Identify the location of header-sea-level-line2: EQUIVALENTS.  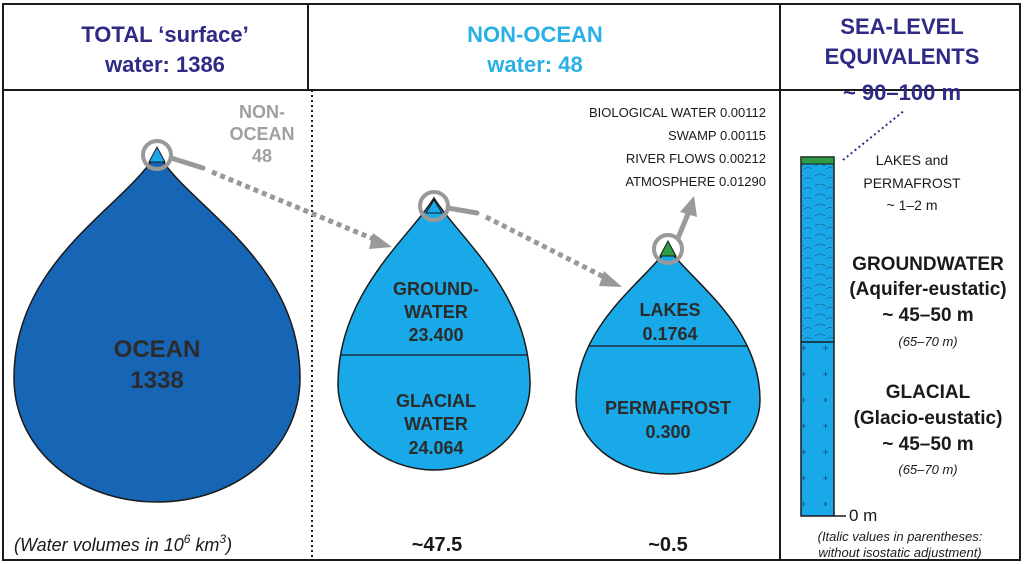
(902, 56).